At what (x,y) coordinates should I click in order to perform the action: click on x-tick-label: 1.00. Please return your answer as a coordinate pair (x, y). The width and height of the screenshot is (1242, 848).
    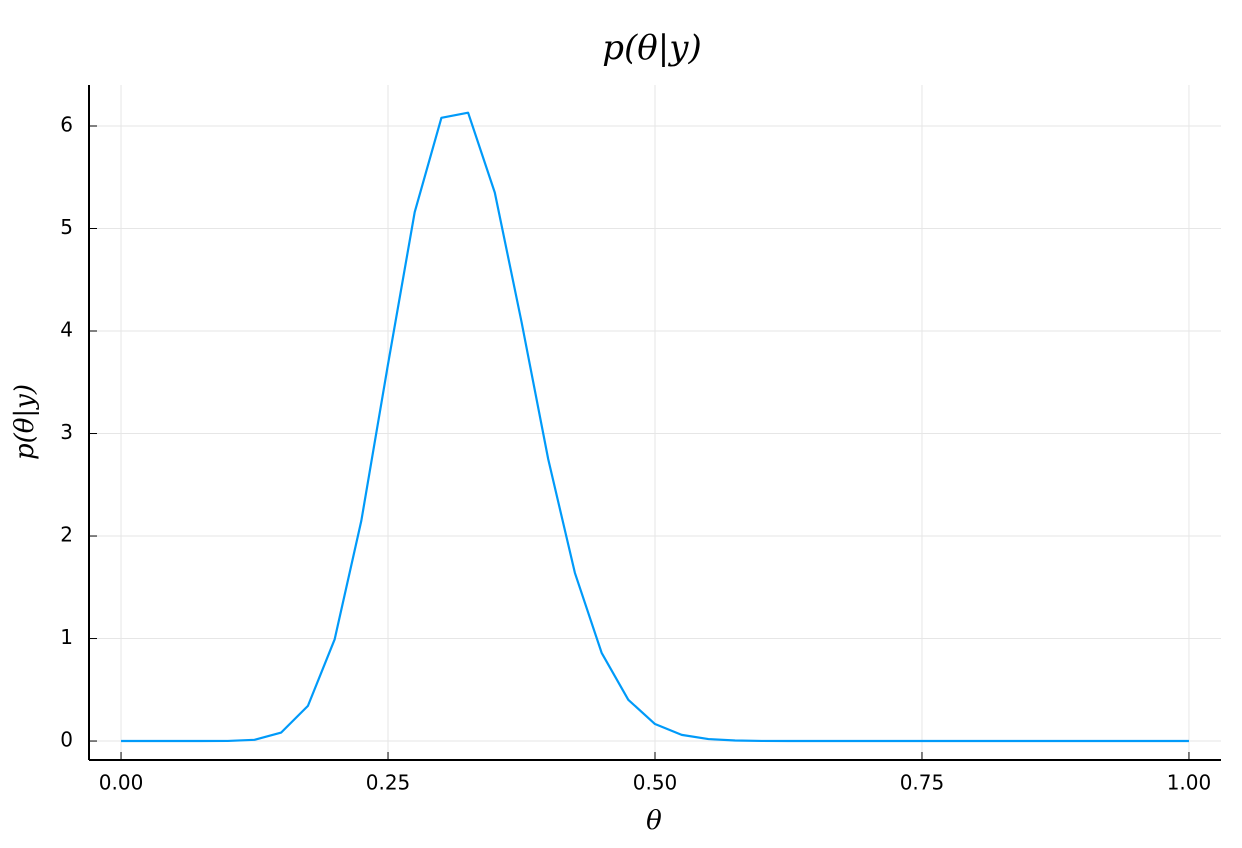
    Looking at the image, I should click on (1189, 783).